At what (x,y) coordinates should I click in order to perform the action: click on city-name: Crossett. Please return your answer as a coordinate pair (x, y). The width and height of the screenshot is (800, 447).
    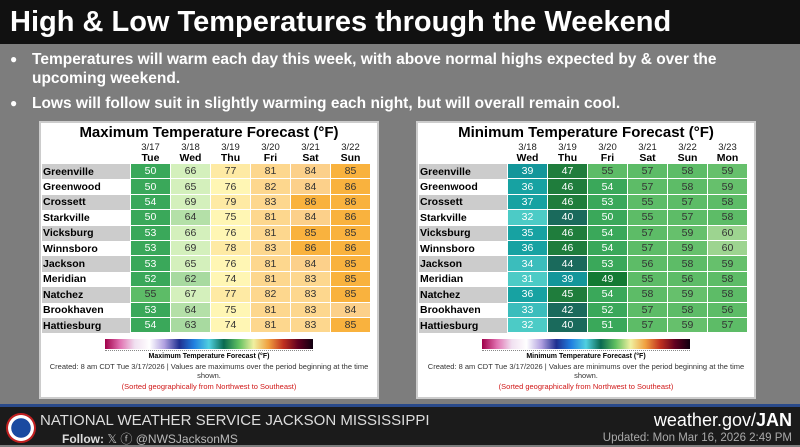
    Looking at the image, I should click on (463, 202).